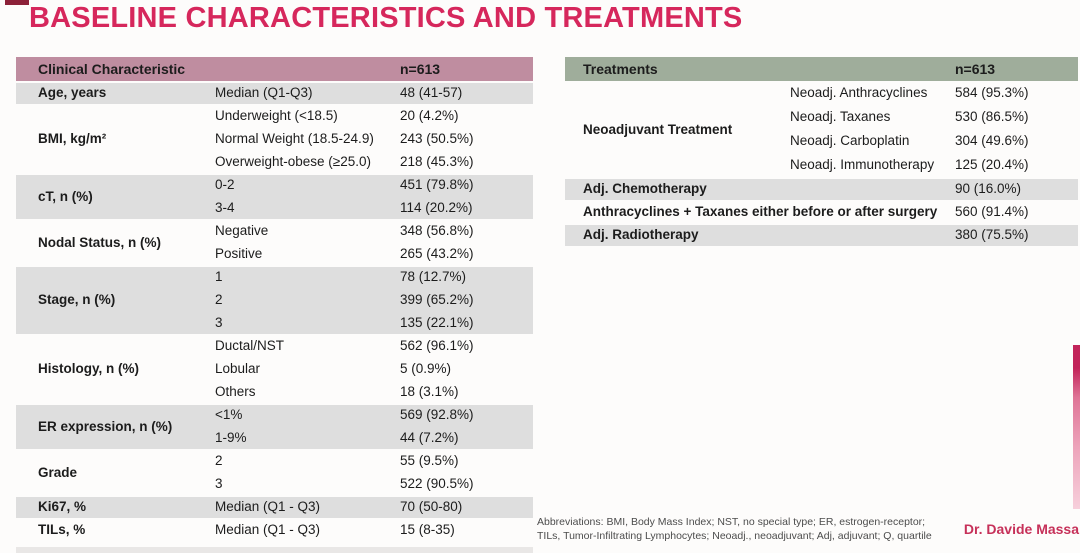 This screenshot has width=1080, height=553. Describe the element at coordinates (862, 164) in the screenshot. I see `row-sub: Neoadj. Immunotherapy` at that location.